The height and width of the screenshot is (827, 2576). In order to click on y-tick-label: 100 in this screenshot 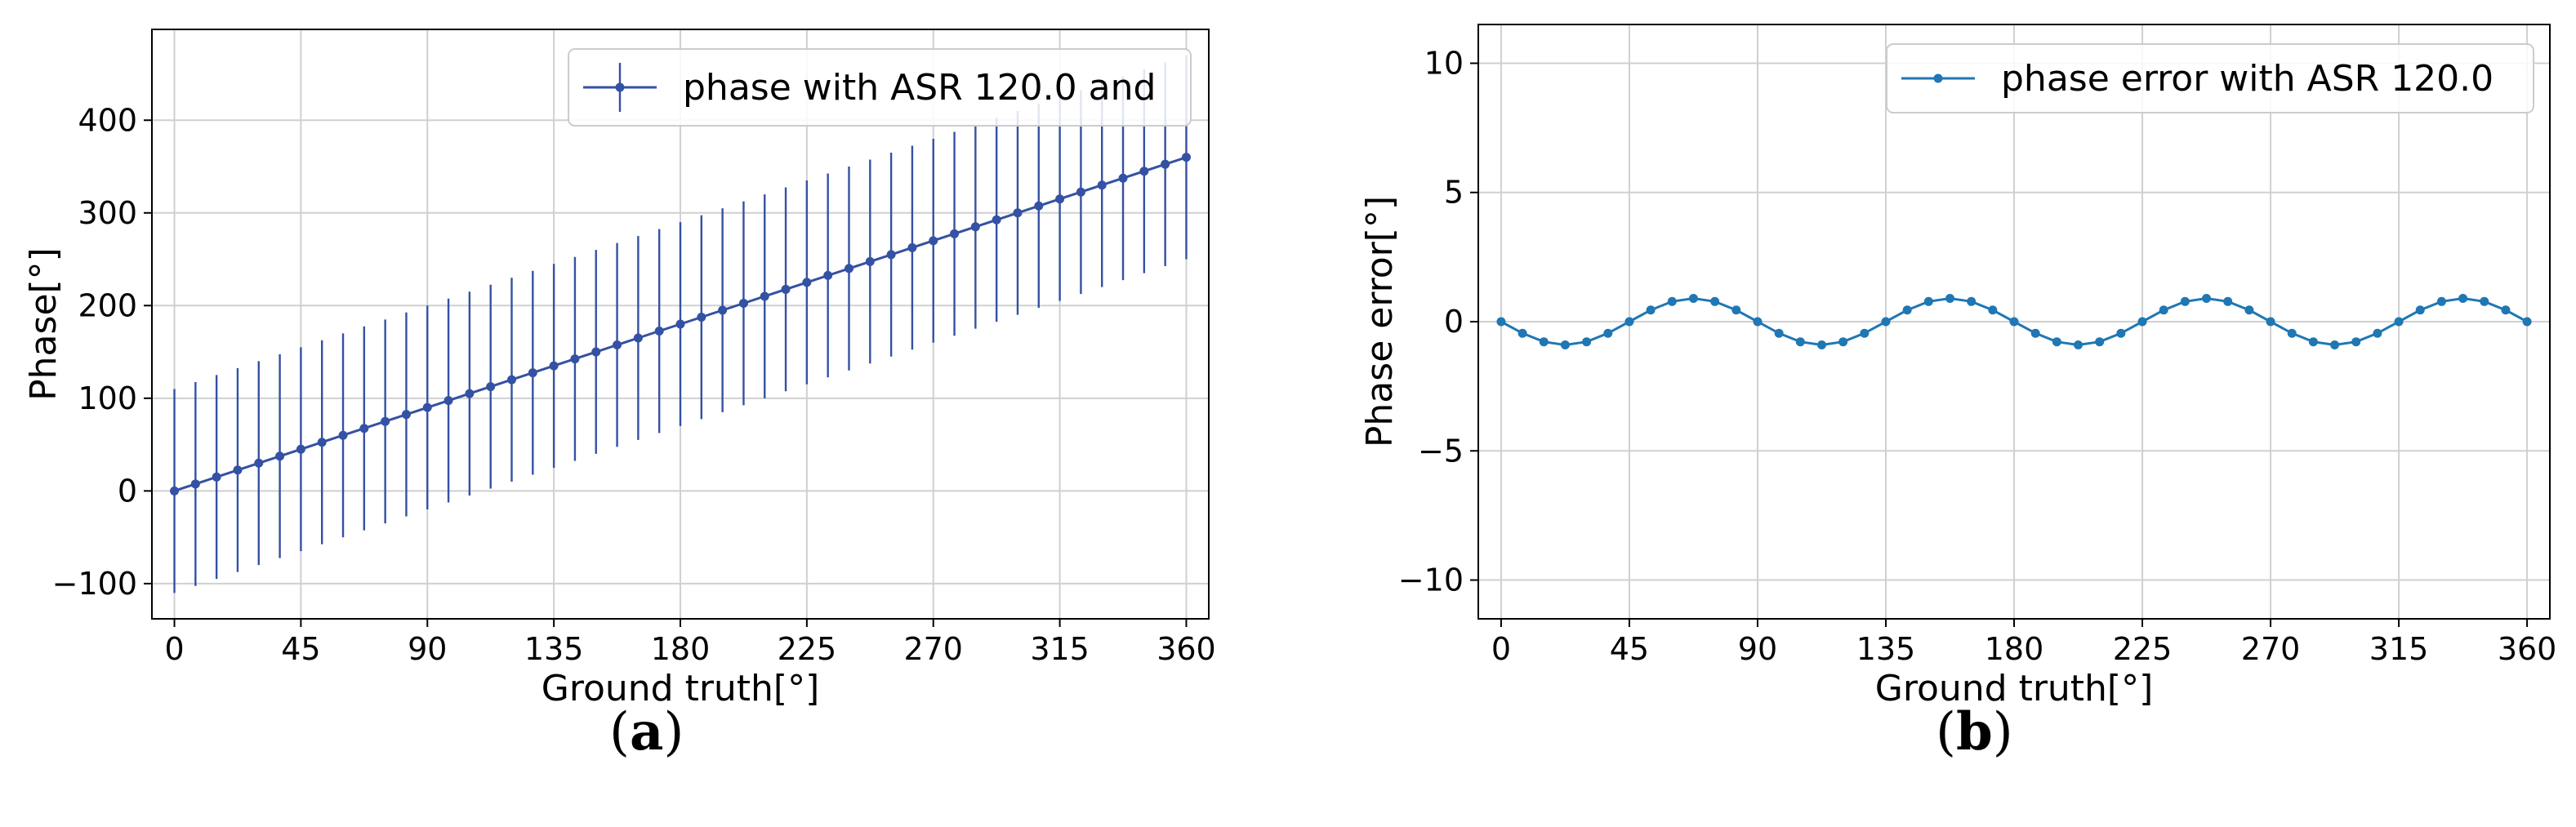, I will do `click(107, 398)`.